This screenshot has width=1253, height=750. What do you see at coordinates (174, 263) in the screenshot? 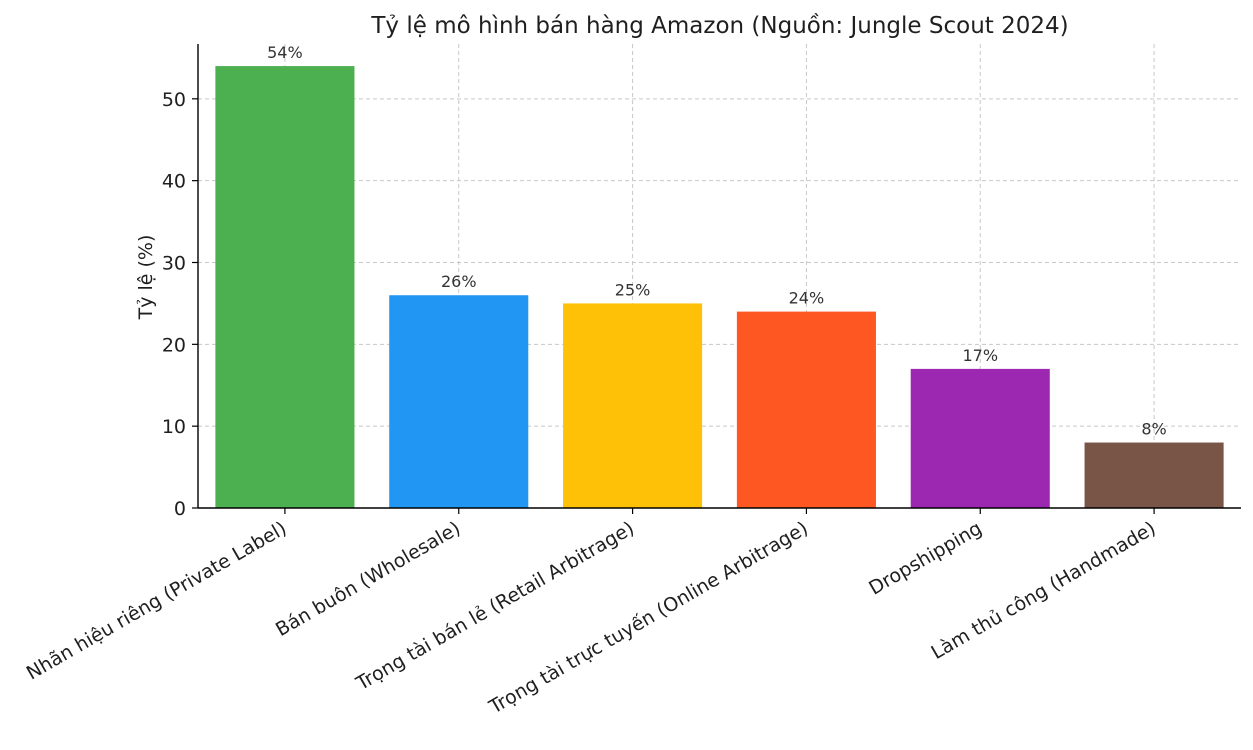
I see `y-tick-label: 30` at bounding box center [174, 263].